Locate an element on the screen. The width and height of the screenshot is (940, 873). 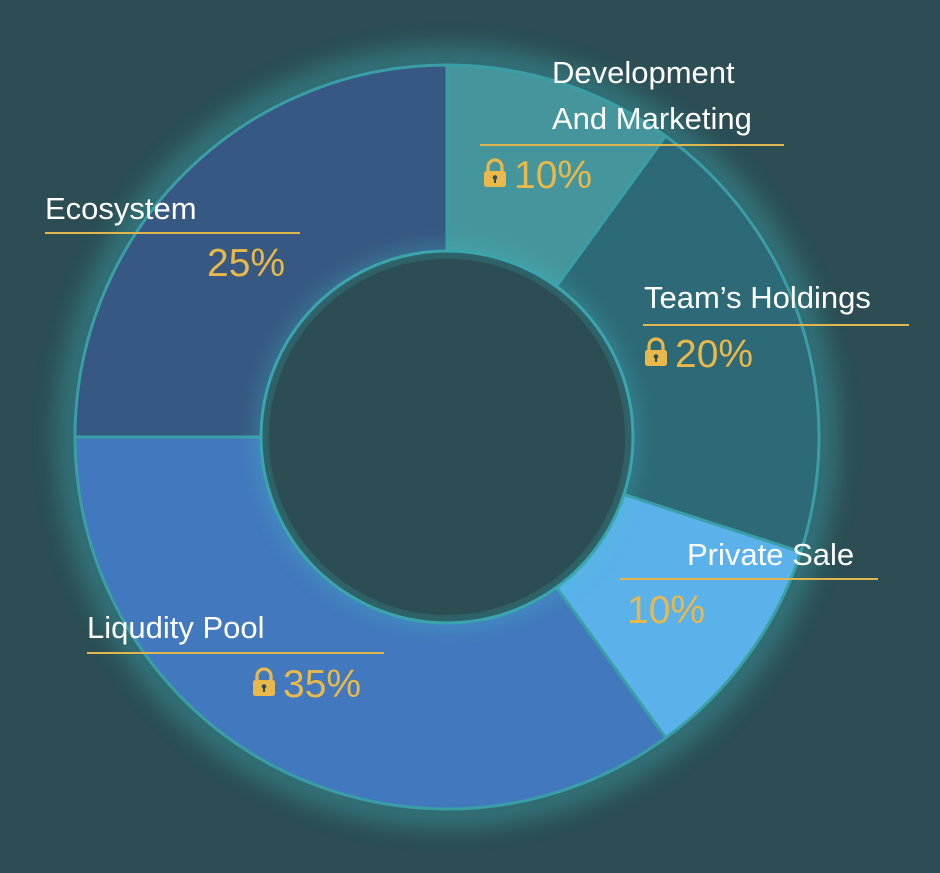
slice-value-ecosystem: 25% is located at coordinates (246, 264).